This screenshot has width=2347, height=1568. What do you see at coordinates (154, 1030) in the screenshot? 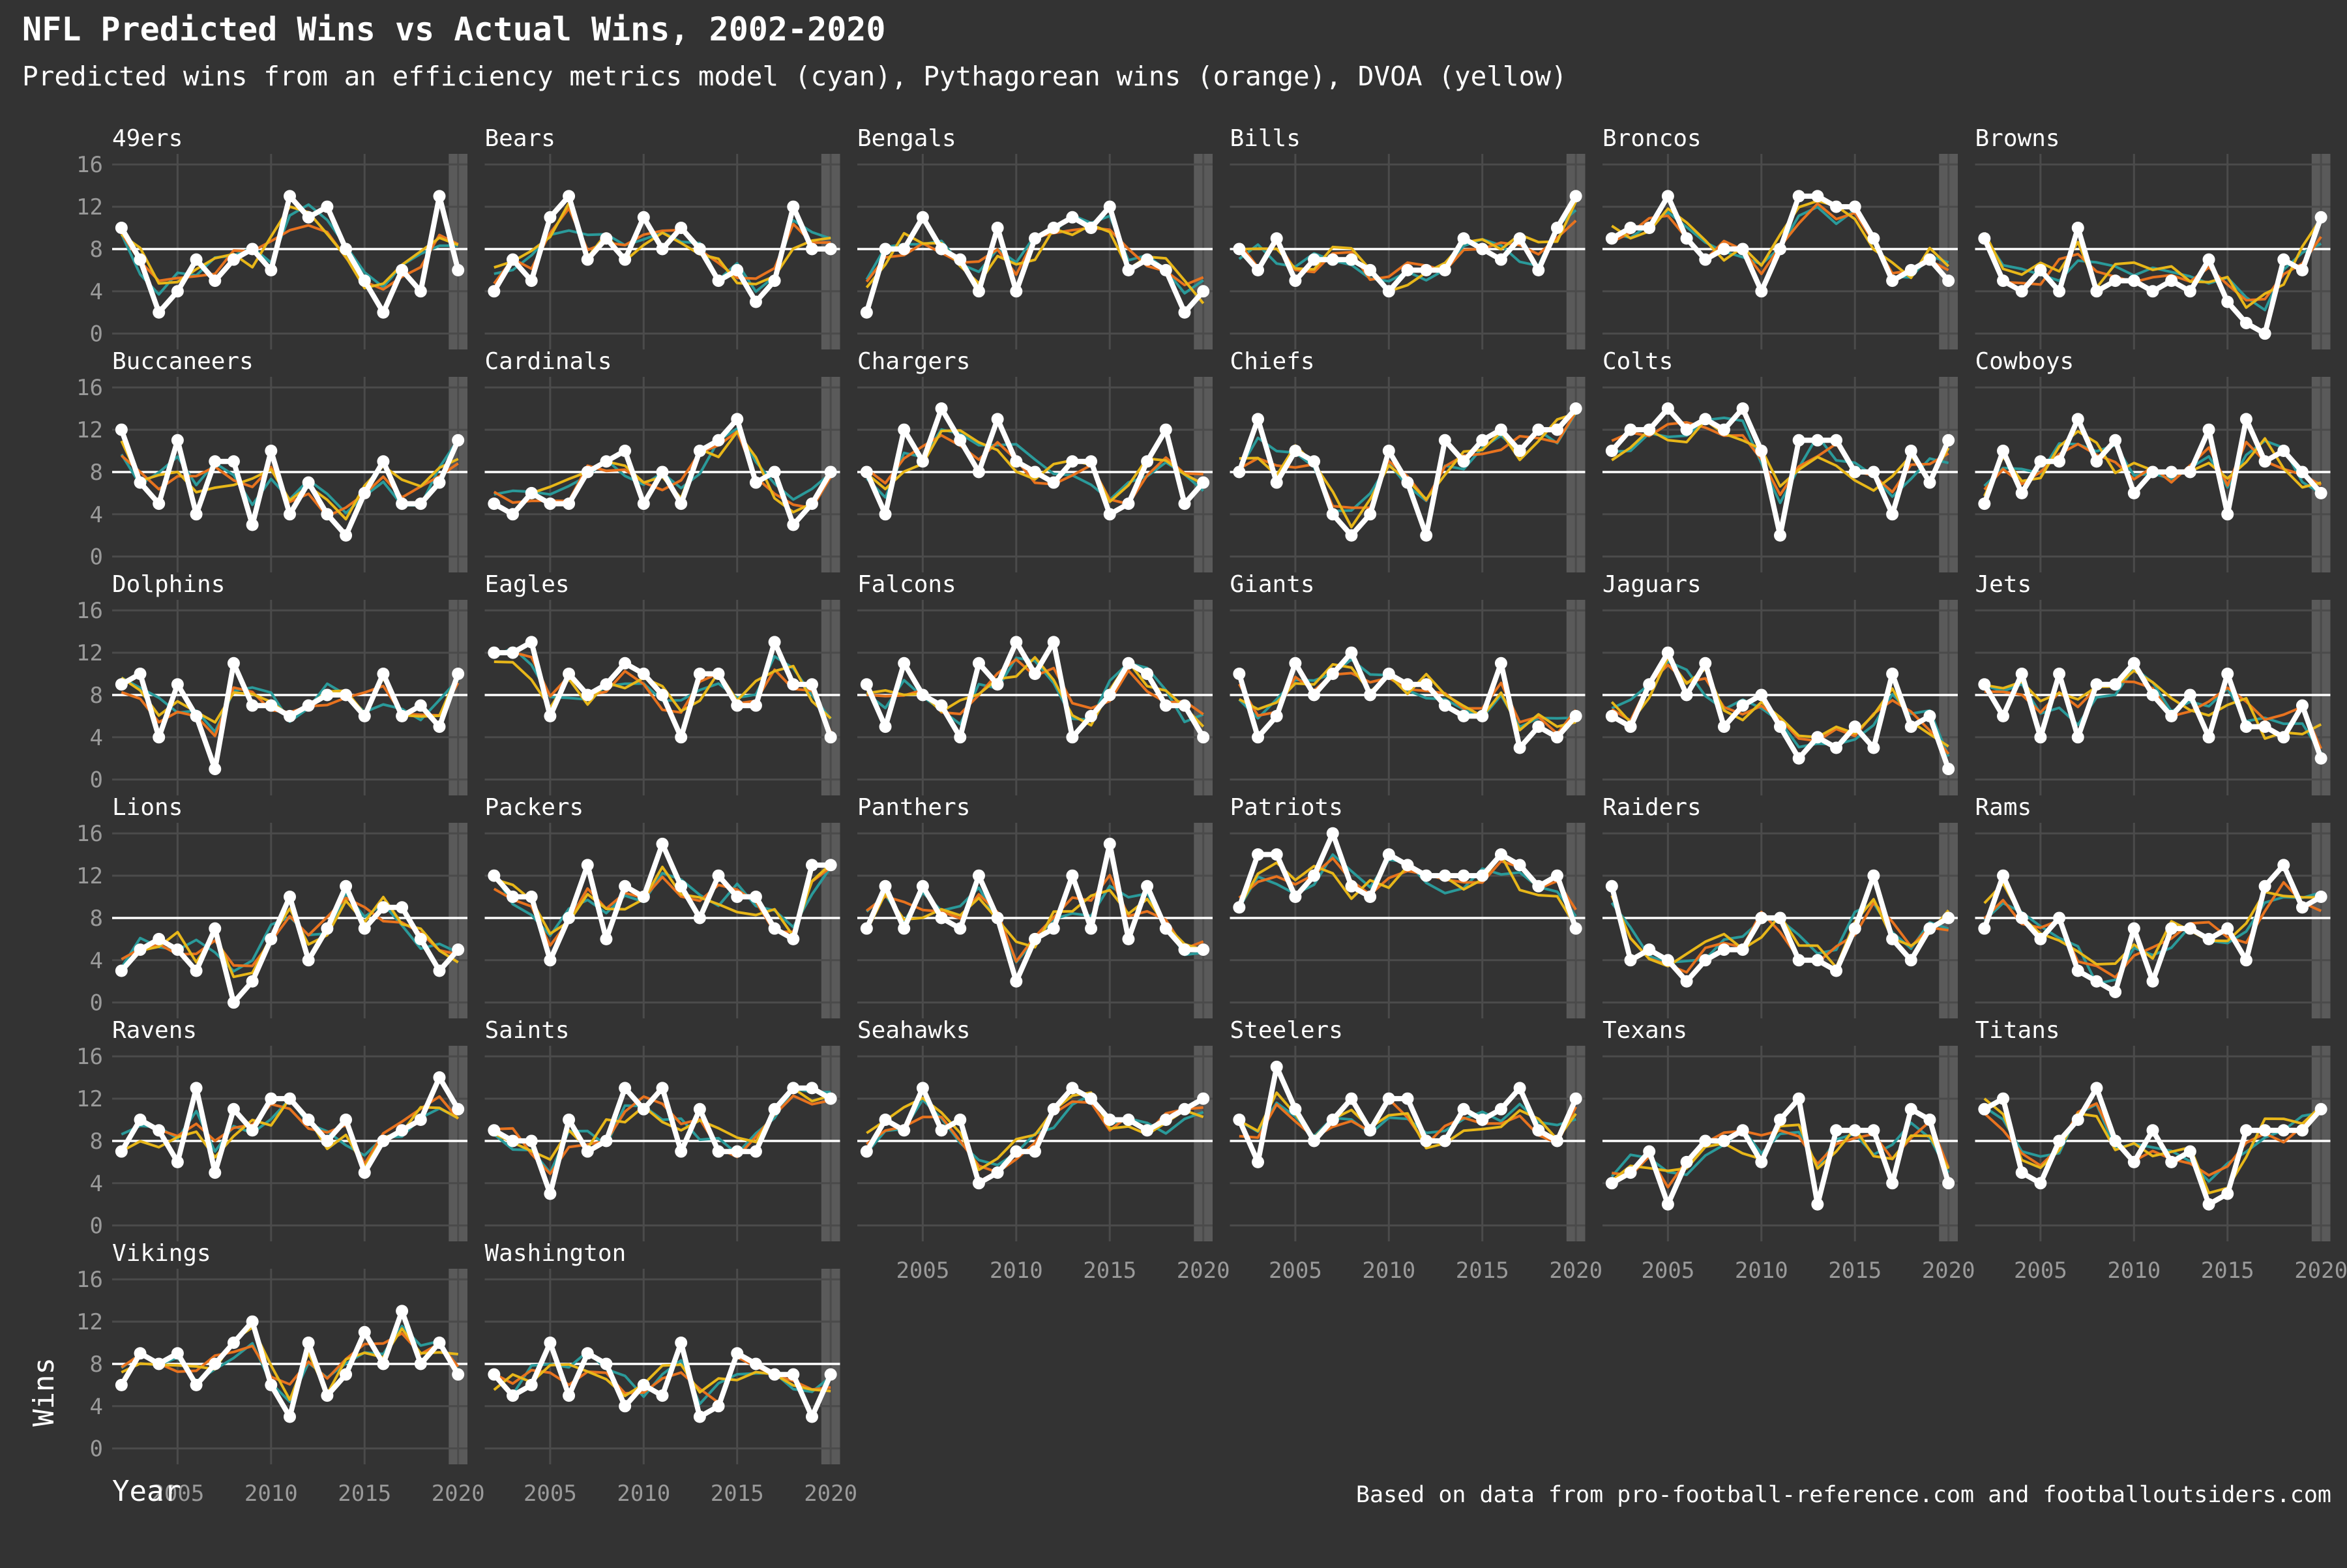
I see `facet-label: Ravens` at bounding box center [154, 1030].